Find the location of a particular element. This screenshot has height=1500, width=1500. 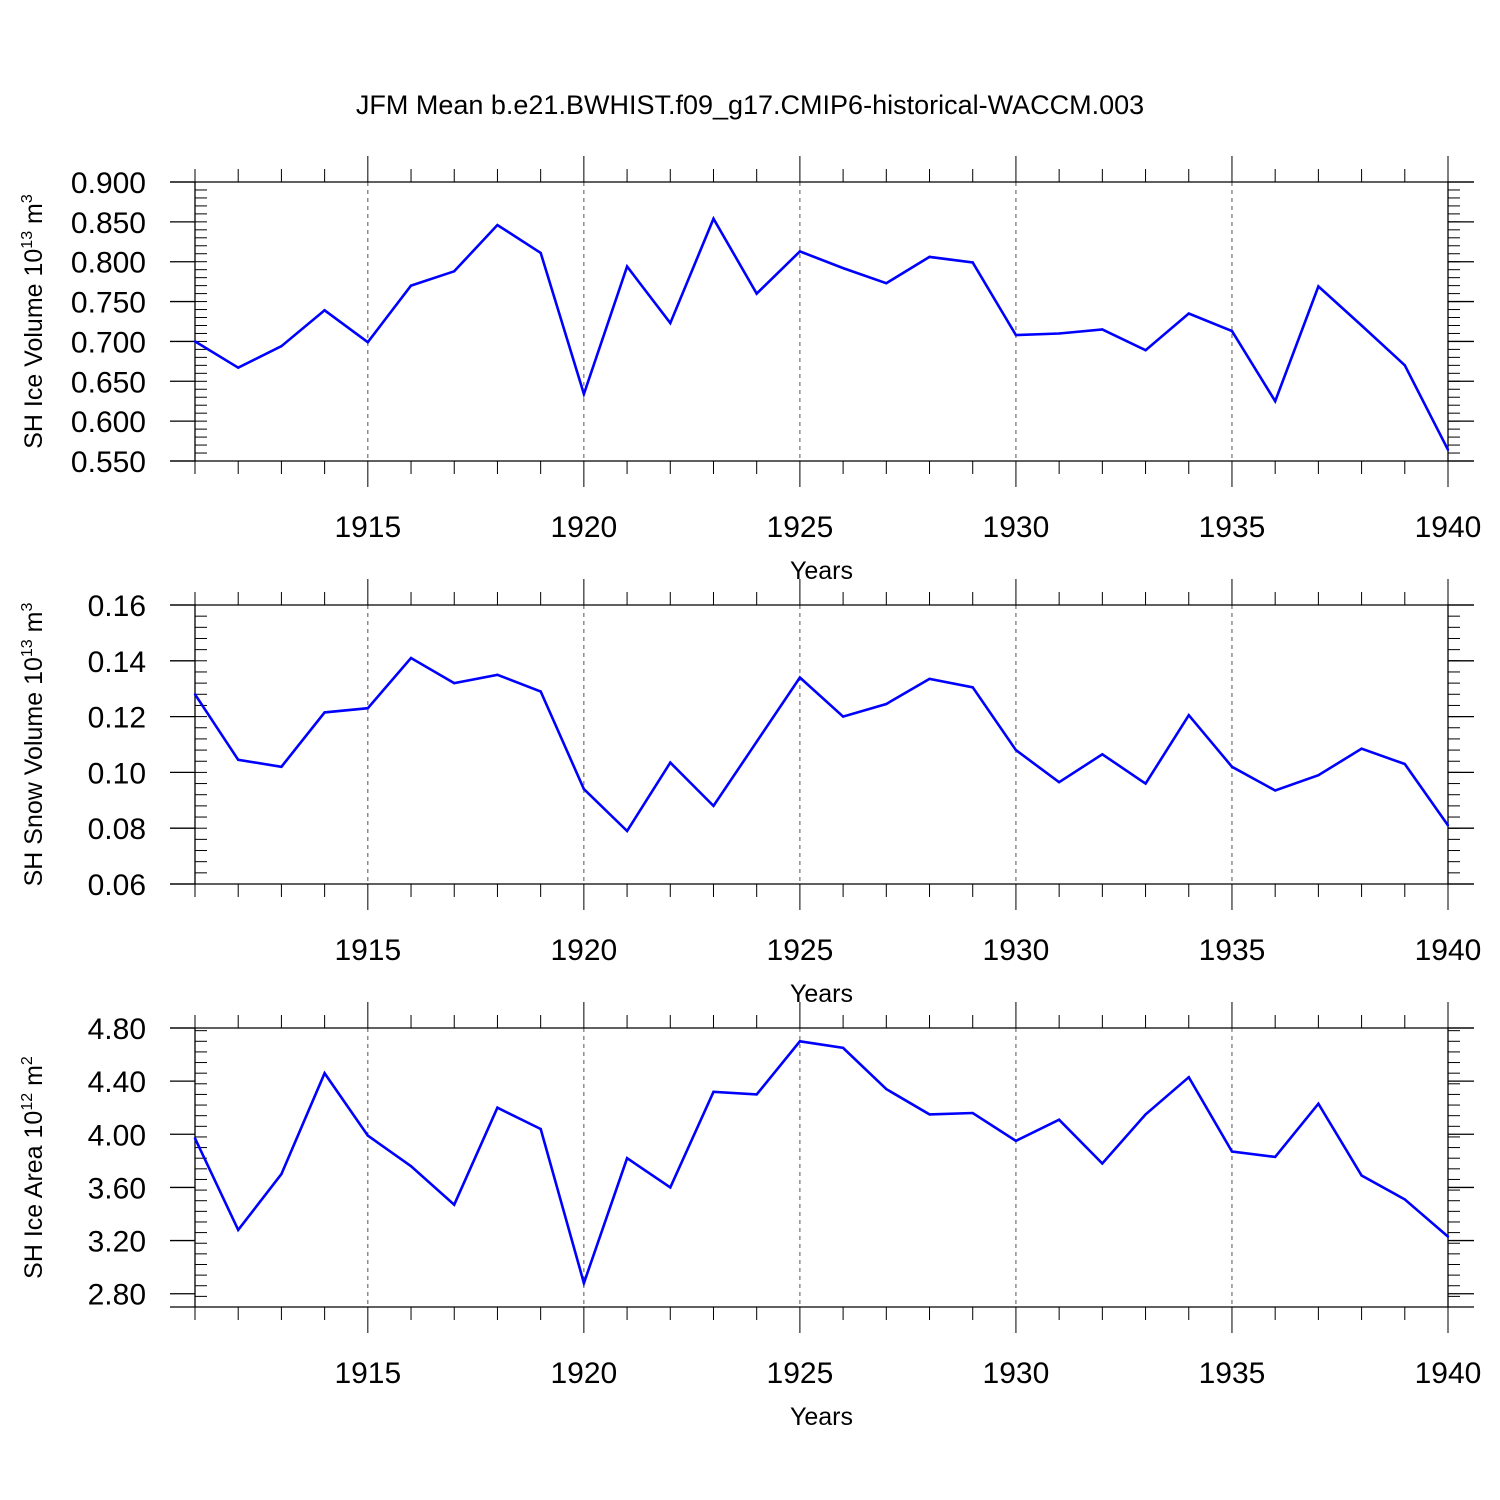

y-axis-label-text: SH Ice Volume 10 is located at coordinates (34, 349).